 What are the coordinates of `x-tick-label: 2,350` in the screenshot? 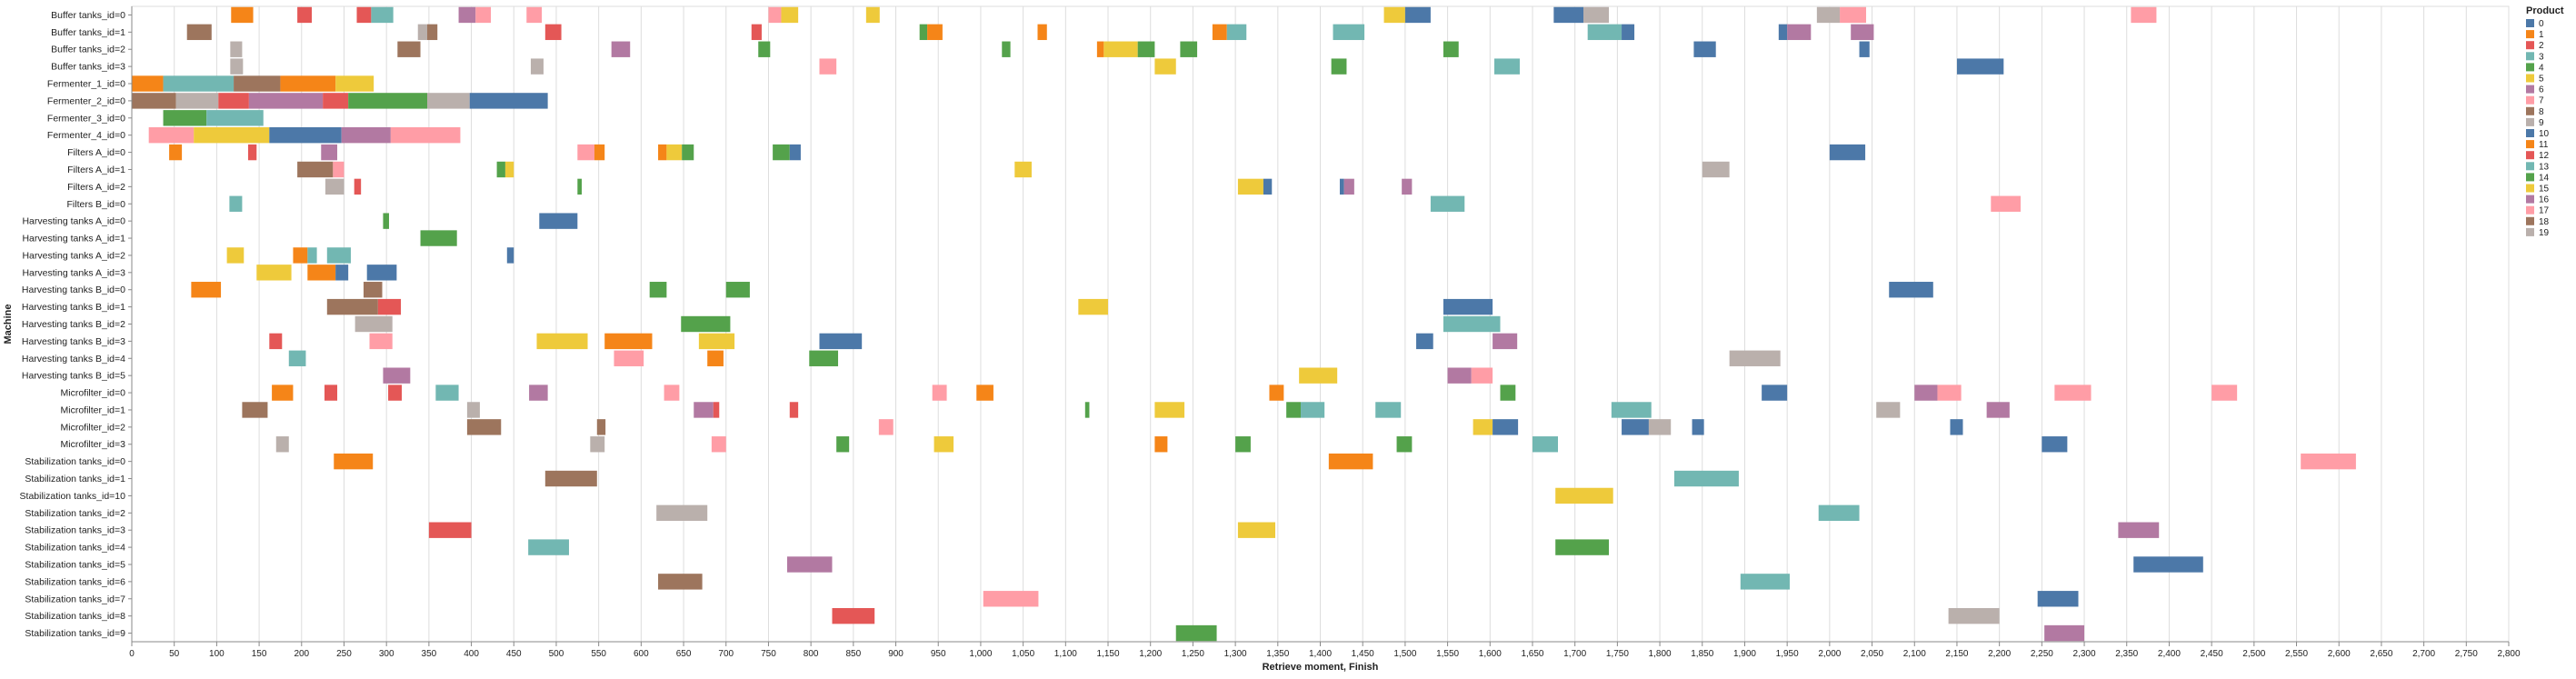 It's located at (2126, 654).